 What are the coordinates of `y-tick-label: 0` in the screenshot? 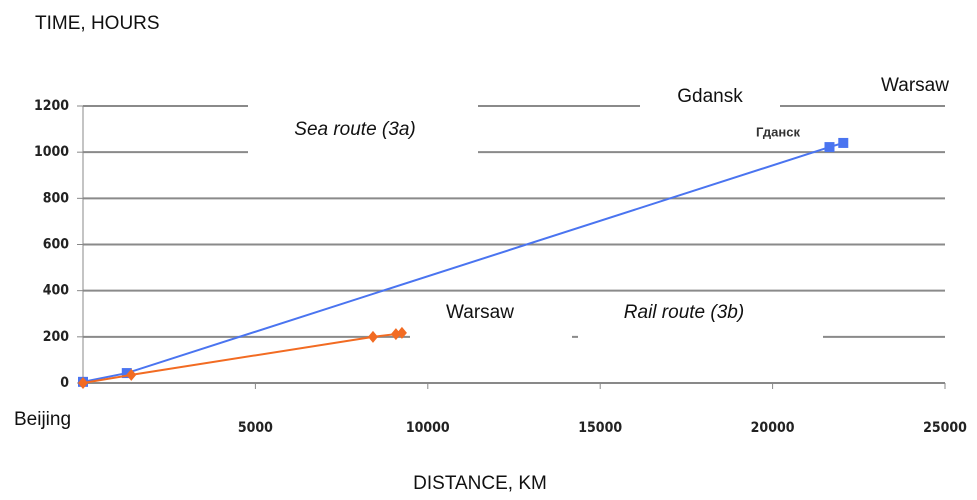 It's located at (64, 383).